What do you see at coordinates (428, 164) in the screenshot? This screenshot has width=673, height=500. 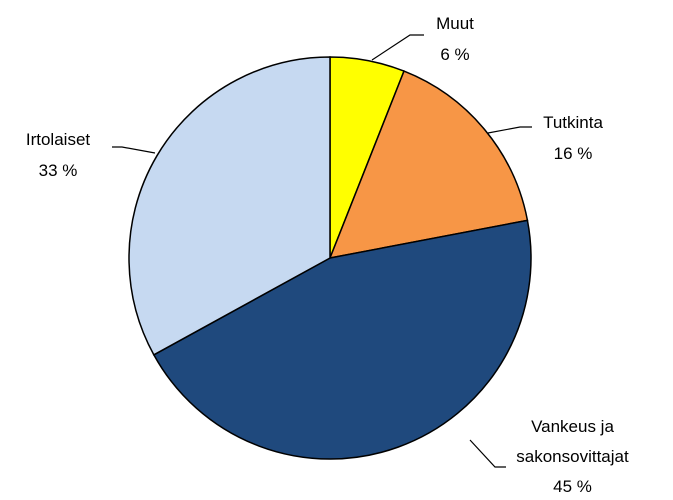 I see `pie-slice` at bounding box center [428, 164].